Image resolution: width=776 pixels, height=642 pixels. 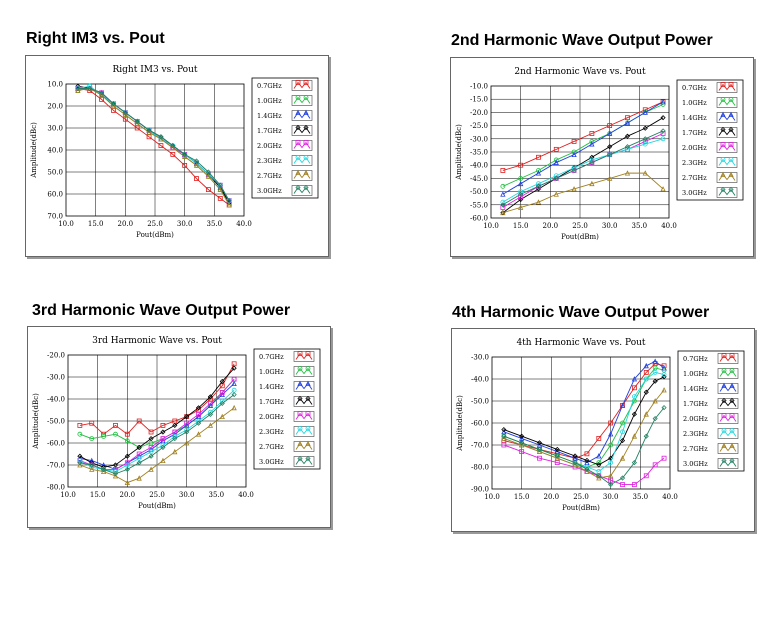 What do you see at coordinates (269, 86) in the screenshot?
I see `legend-label: 0.7GHz` at bounding box center [269, 86].